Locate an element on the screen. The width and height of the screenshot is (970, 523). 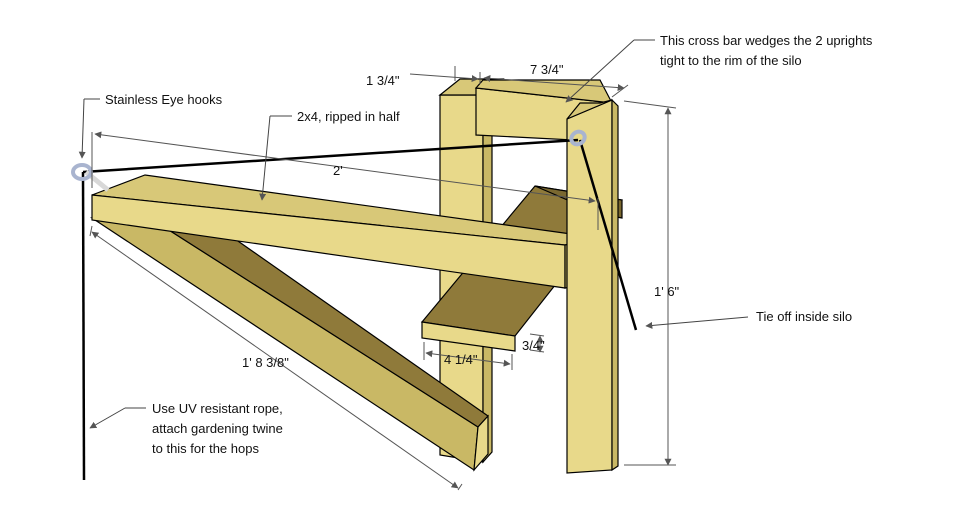
eye-hooks-label: Stainless Eye hooks is located at coordinates (164, 99).